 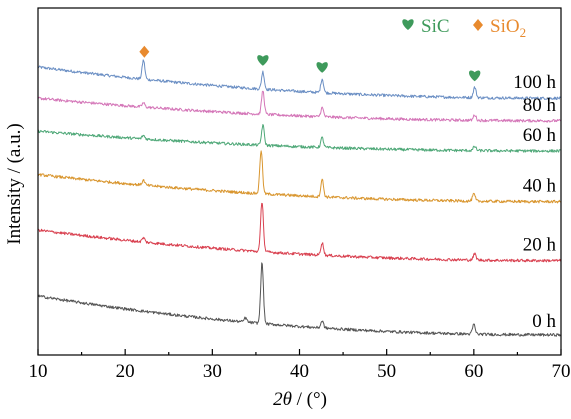 What do you see at coordinates (523, 32) in the screenshot?
I see `legend-label-sio2-subscript: 2` at bounding box center [523, 32].